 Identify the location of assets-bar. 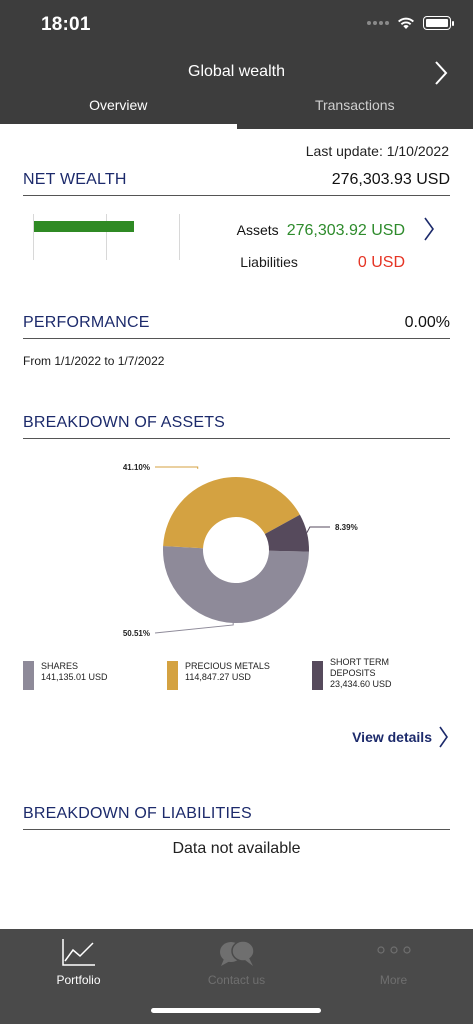
(84, 226).